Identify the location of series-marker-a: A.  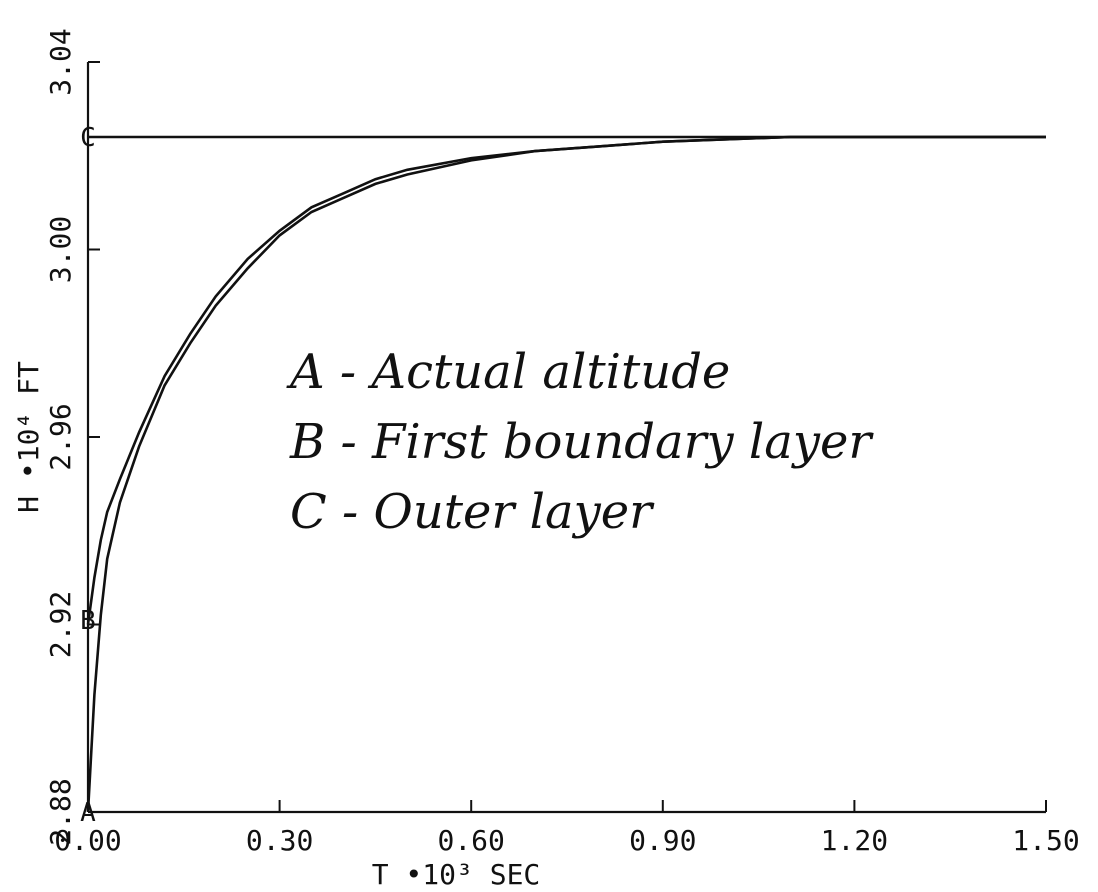
(88, 813).